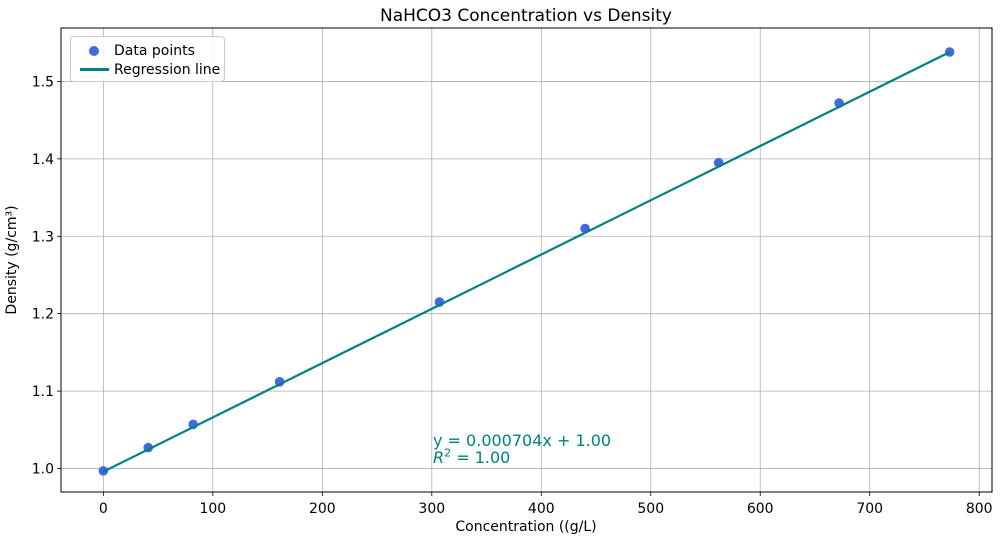  What do you see at coordinates (541, 509) in the screenshot?
I see `x-tick-label: 400` at bounding box center [541, 509].